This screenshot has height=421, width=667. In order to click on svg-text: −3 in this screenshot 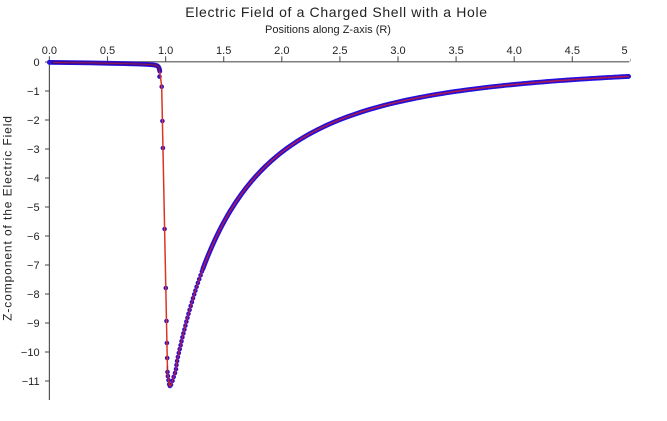, I will do `click(33, 150)`.